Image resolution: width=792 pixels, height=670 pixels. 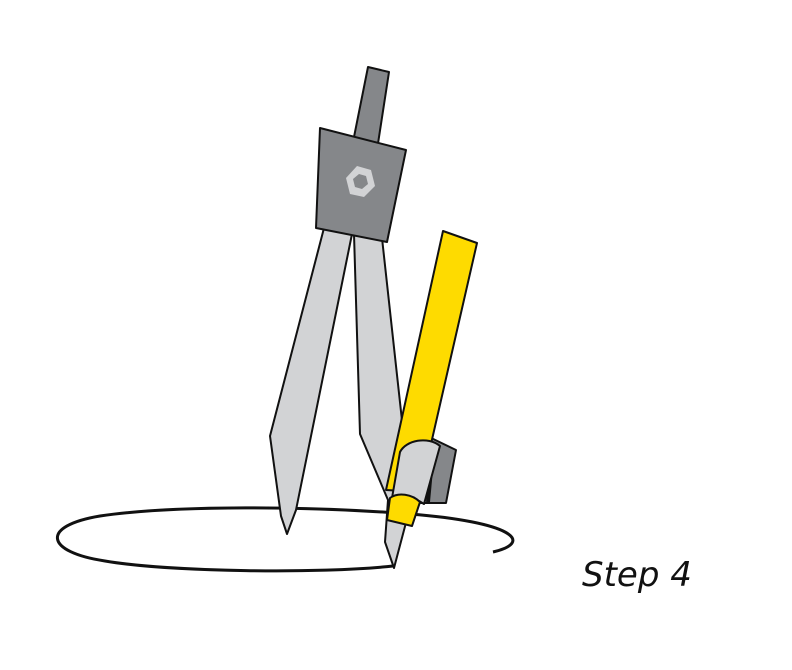 I want to click on hex-nut-center, so click(x=360, y=181).